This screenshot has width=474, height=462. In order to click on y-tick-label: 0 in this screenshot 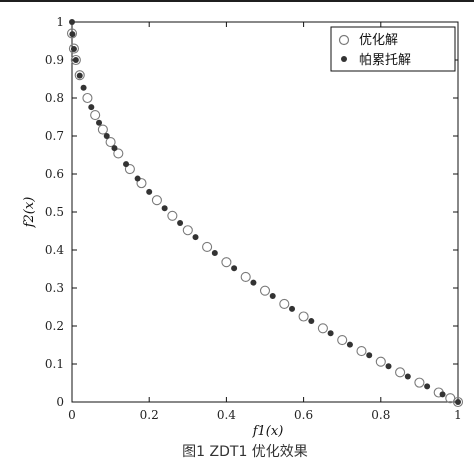, I will do `click(60, 402)`.